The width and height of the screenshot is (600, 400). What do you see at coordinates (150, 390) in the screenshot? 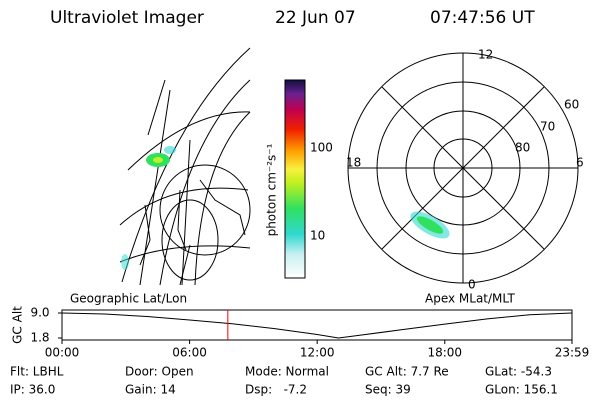
I see `status-field: Gain: 14` at bounding box center [150, 390].